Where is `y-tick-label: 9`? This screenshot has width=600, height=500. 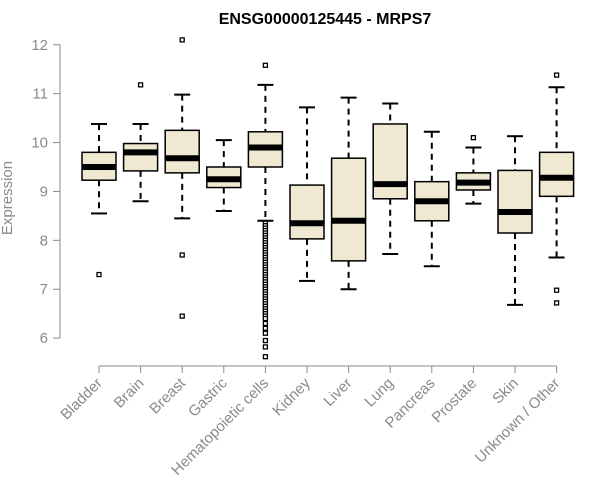
y-tick-label: 9 is located at coordinates (44, 191).